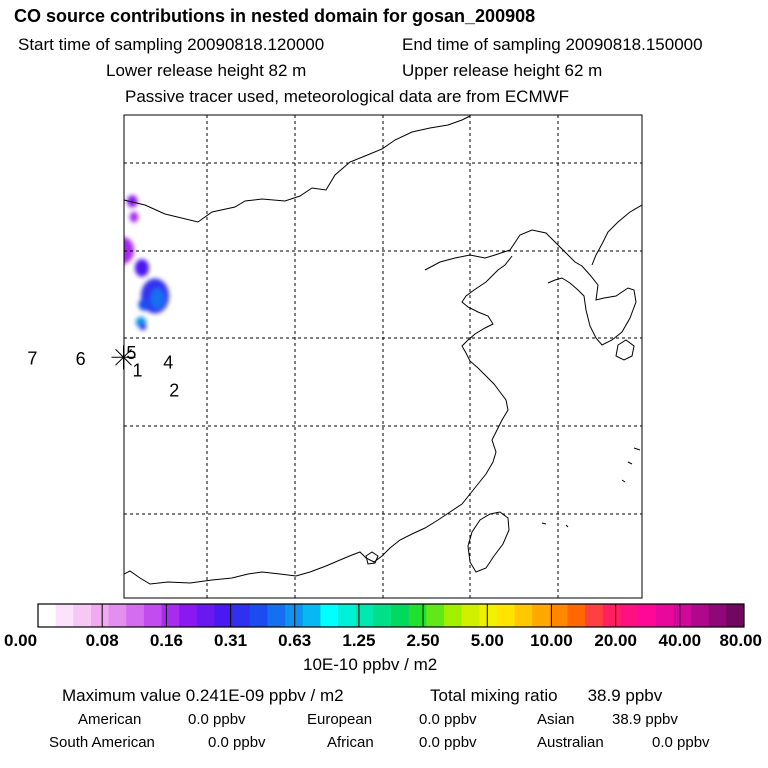 This screenshot has width=768, height=768. What do you see at coordinates (294, 640) in the screenshot?
I see `colorbar-tick-label: 0.63` at bounding box center [294, 640].